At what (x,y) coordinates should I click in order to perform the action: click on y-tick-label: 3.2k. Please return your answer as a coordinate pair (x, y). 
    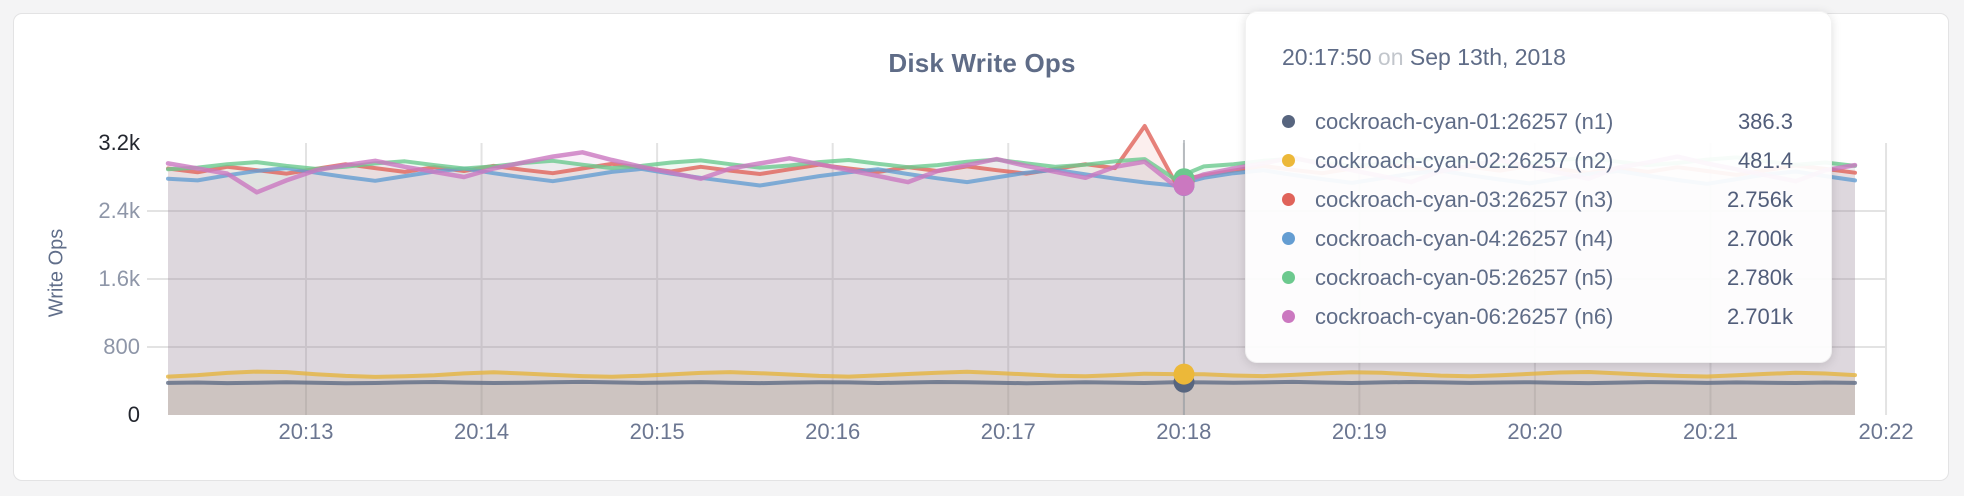
    Looking at the image, I should click on (119, 142).